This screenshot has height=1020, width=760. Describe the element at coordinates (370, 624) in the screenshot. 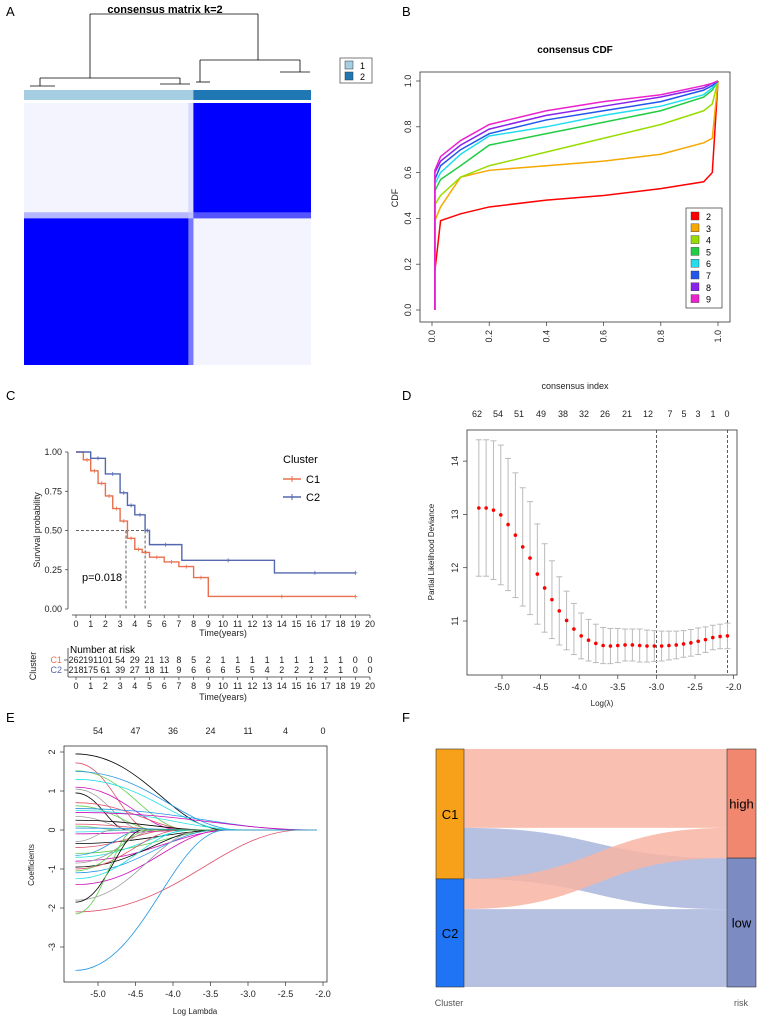

I see `km-xtick-label: 20` at that location.